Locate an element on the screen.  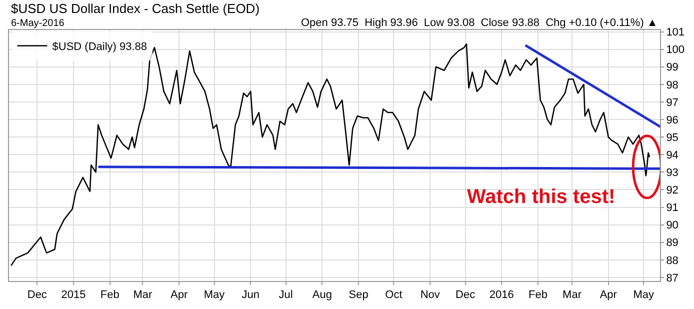
y-tick-label: 96 is located at coordinates (672, 120).